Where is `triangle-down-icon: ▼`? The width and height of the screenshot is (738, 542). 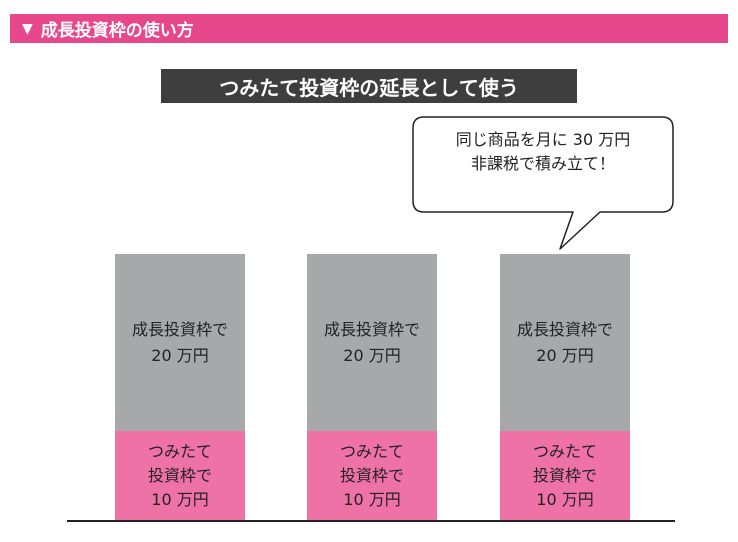
triangle-down-icon: ▼ is located at coordinates (27, 28).